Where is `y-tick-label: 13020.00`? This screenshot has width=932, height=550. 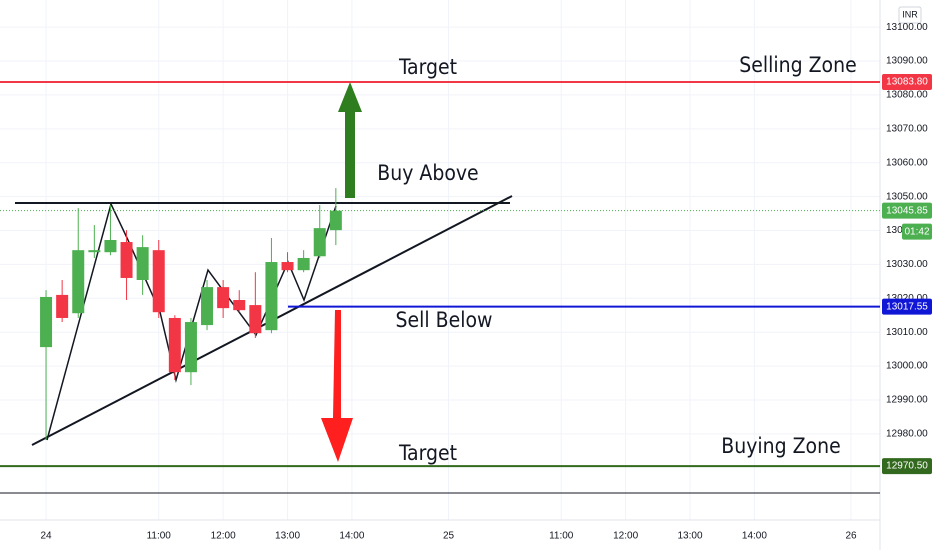 y-tick-label: 13020.00 is located at coordinates (907, 298).